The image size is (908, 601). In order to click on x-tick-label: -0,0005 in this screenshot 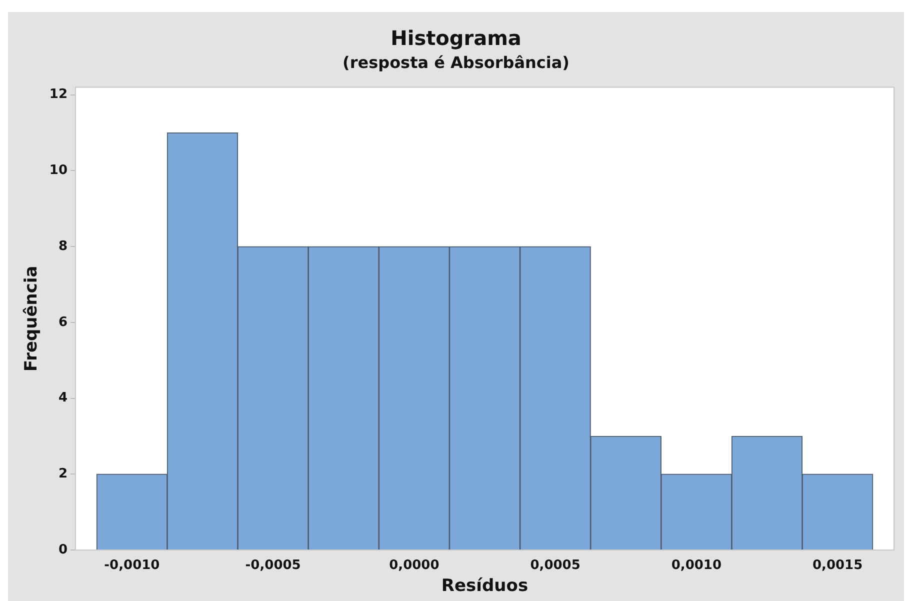, I will do `click(273, 566)`.